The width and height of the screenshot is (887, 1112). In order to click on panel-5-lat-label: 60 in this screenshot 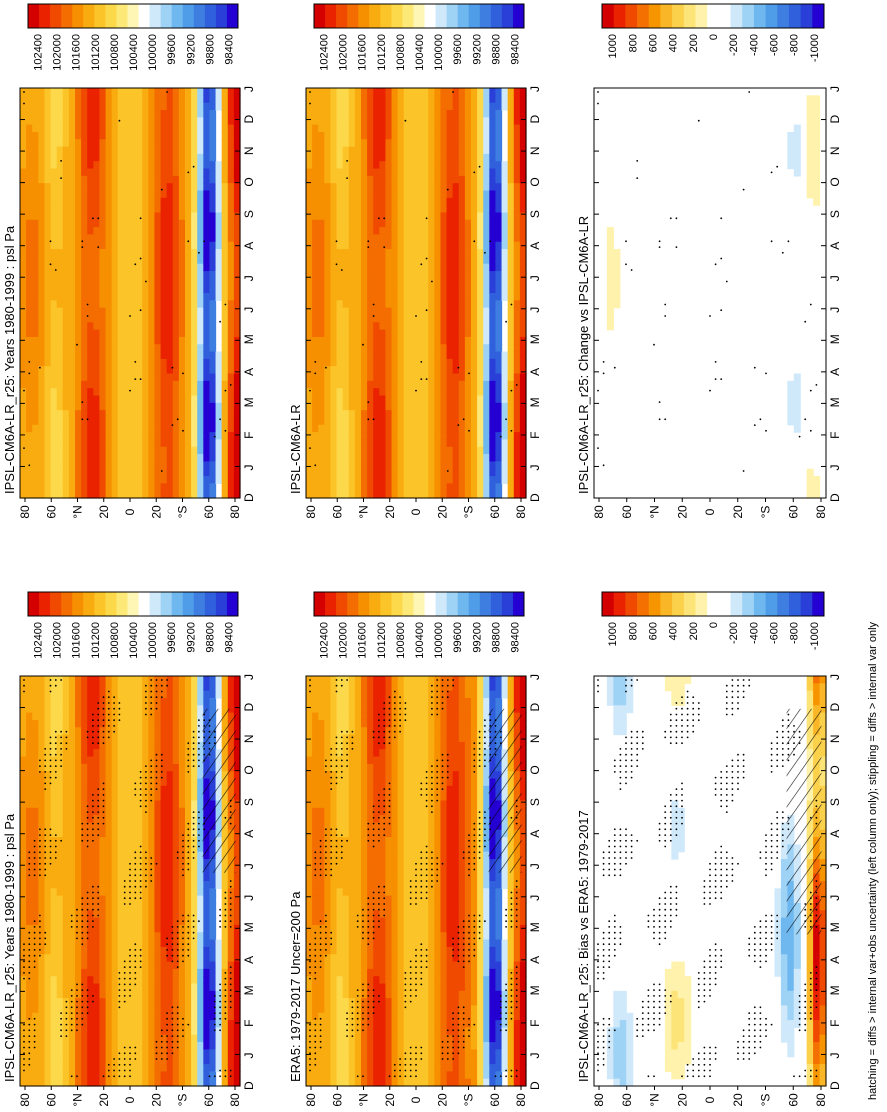, I will do `click(793, 512)`.